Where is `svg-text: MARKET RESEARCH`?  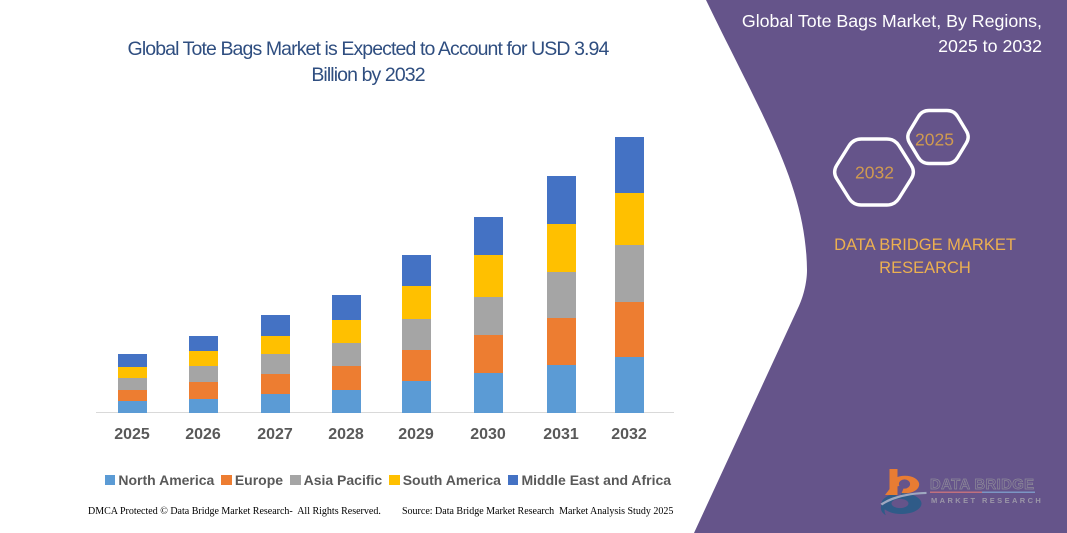 svg-text: MARKET RESEARCH is located at coordinates (987, 500).